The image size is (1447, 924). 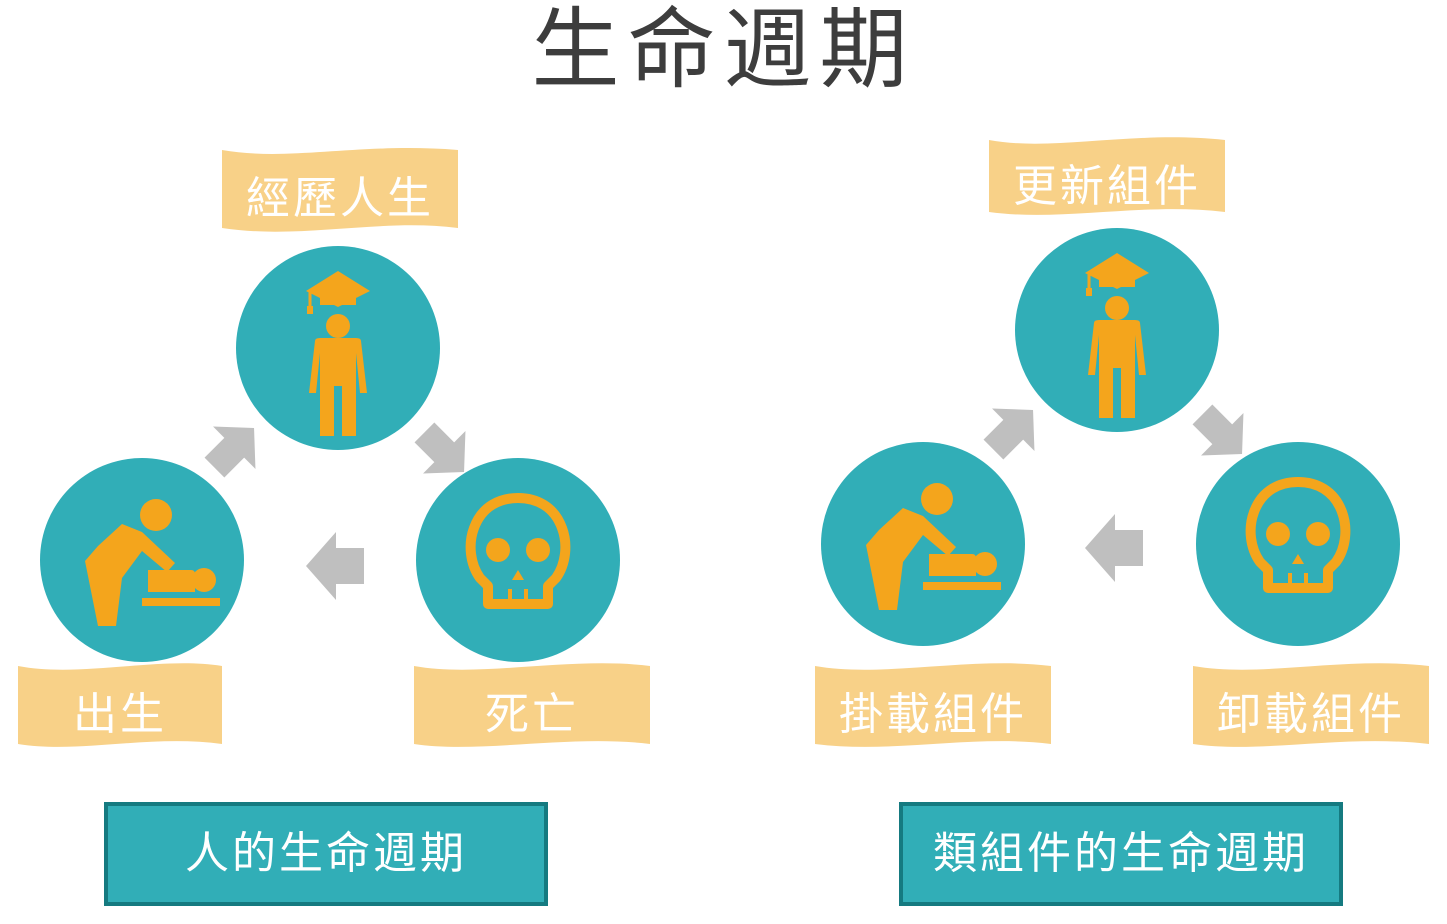 I want to click on label-unmount-component: 卸載組件, so click(x=1311, y=714).